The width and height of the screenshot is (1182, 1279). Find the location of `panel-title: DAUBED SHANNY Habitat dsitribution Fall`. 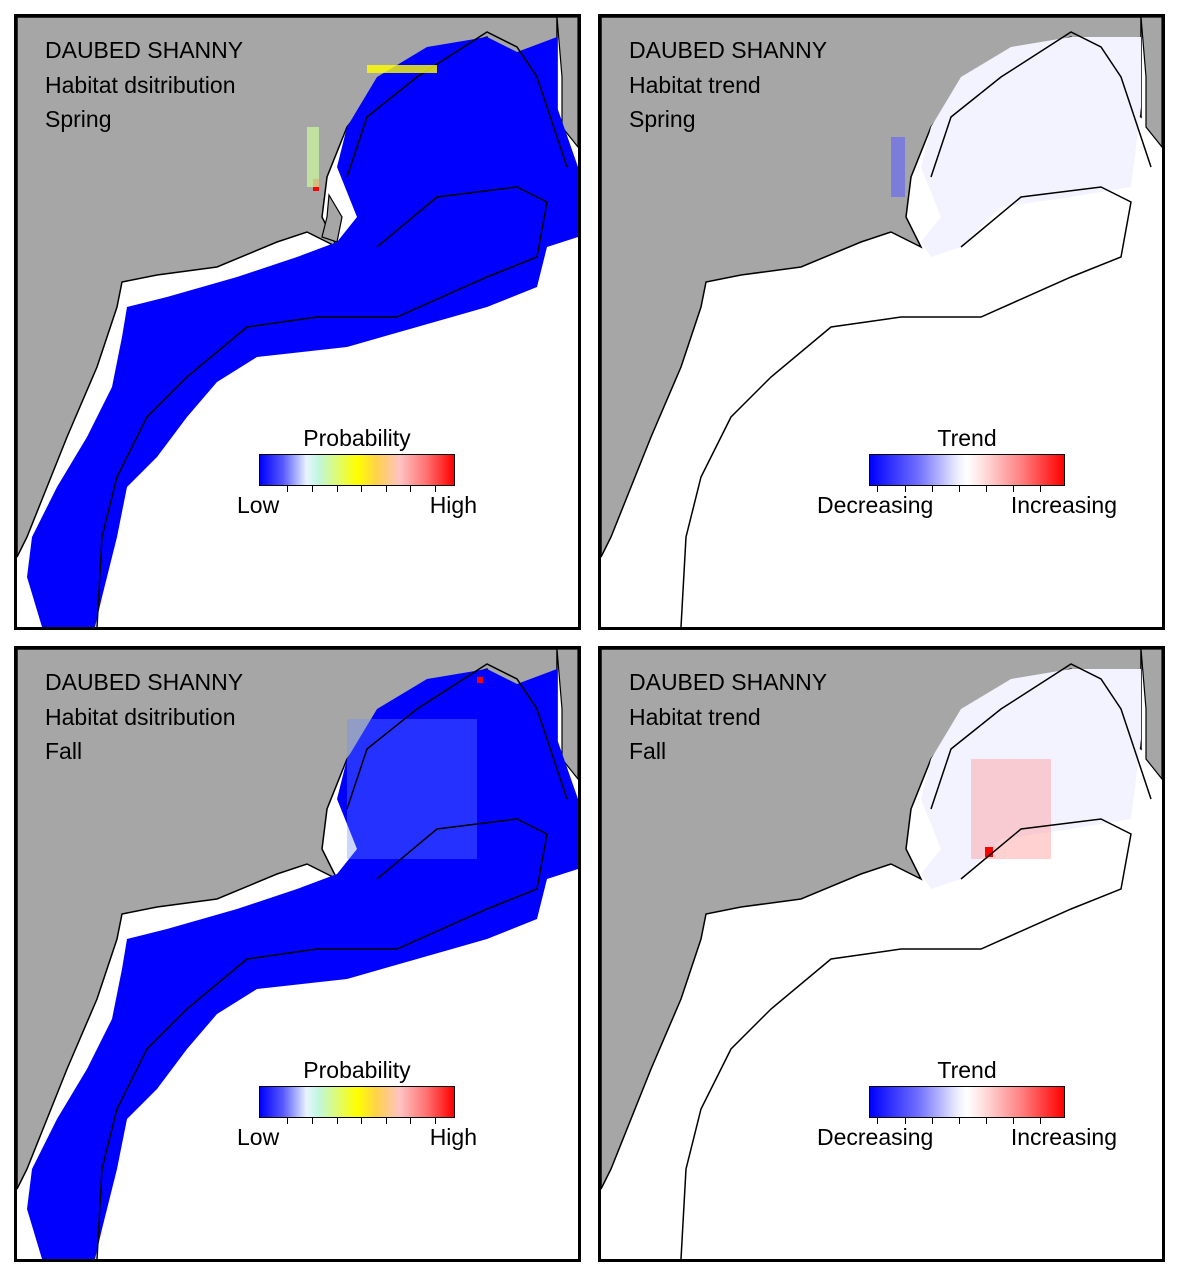

panel-title: DAUBED SHANNY Habitat dsitribution Fall is located at coordinates (144, 717).